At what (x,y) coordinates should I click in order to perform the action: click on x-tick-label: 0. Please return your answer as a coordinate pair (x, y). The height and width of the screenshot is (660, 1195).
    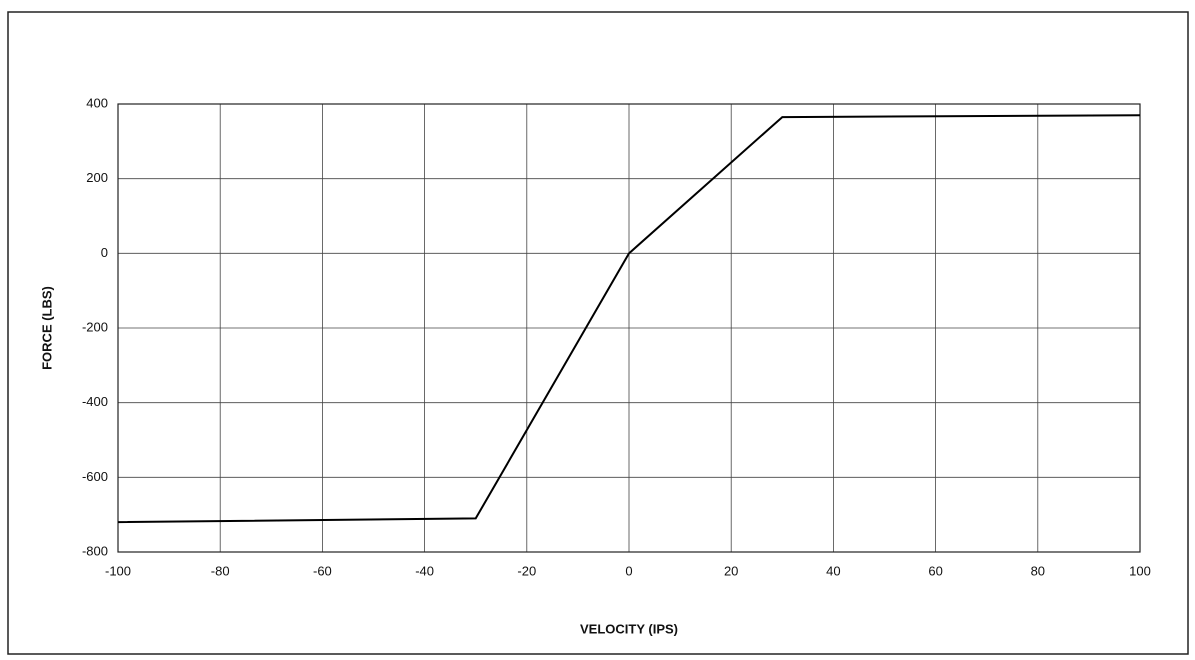
    Looking at the image, I should click on (628, 570).